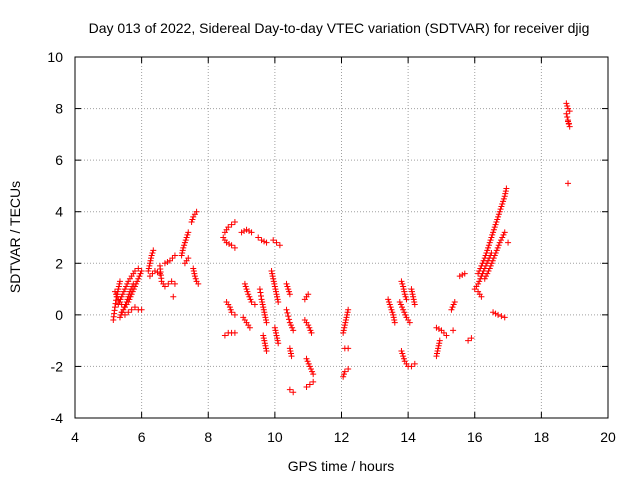 The height and width of the screenshot is (480, 640). What do you see at coordinates (208, 437) in the screenshot?
I see `x-tick-label: 8` at bounding box center [208, 437].